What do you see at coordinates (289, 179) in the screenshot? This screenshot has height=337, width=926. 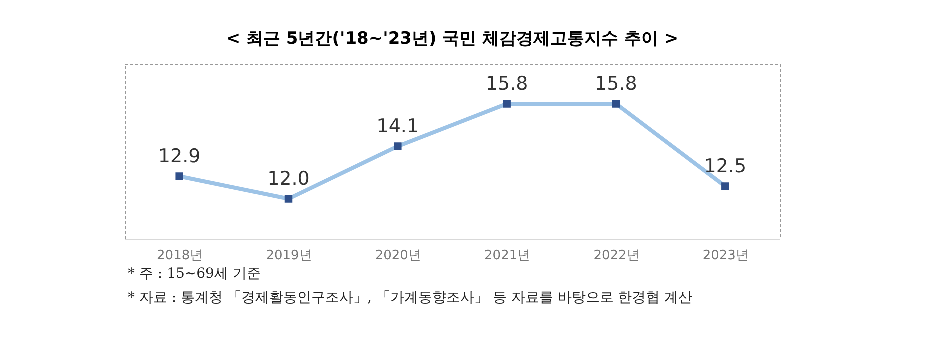 I see `data-label: 12.0` at bounding box center [289, 179].